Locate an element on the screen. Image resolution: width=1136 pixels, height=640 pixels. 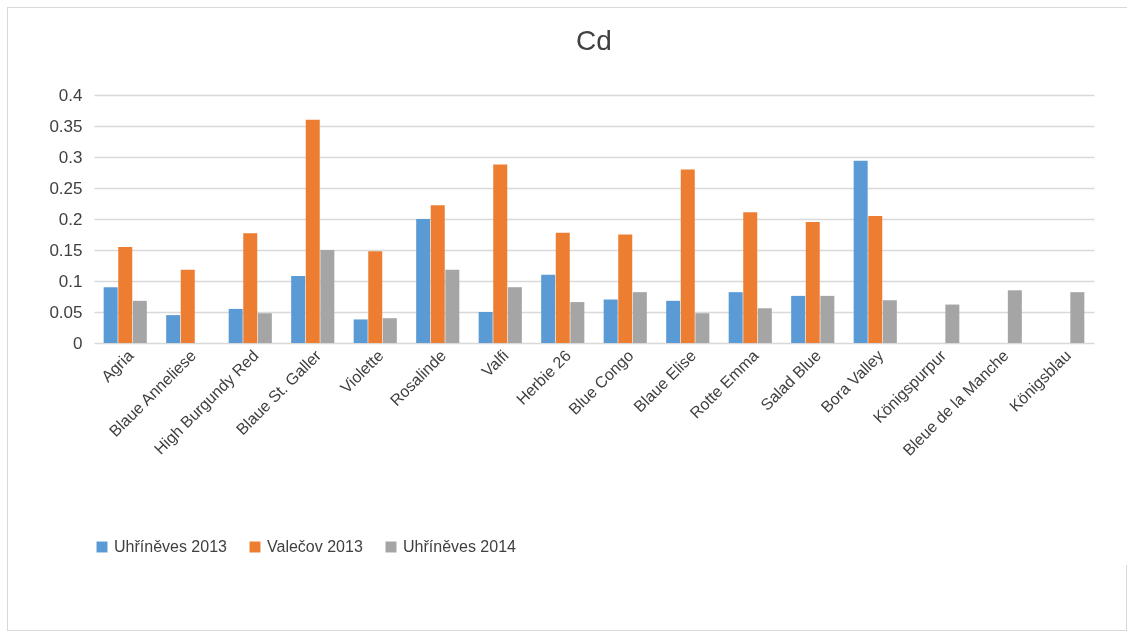
y-tick-label: 0.3 is located at coordinates (70, 157).